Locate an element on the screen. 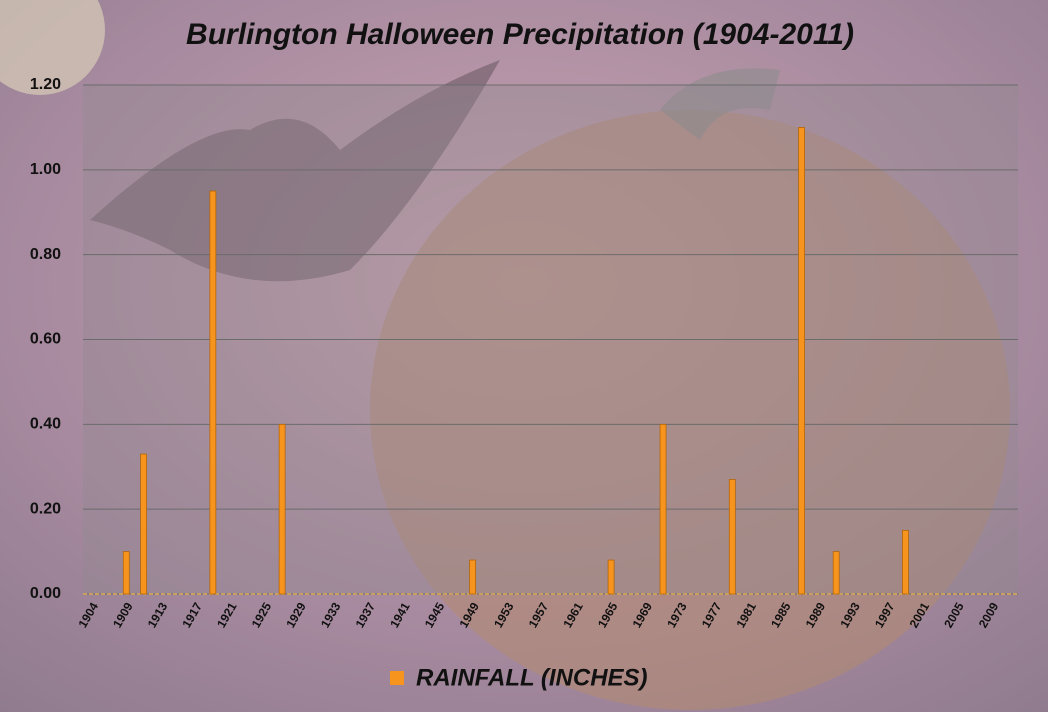 Image resolution: width=1048 pixels, height=712 pixels. y-tick-label: 1.00 is located at coordinates (45, 169).